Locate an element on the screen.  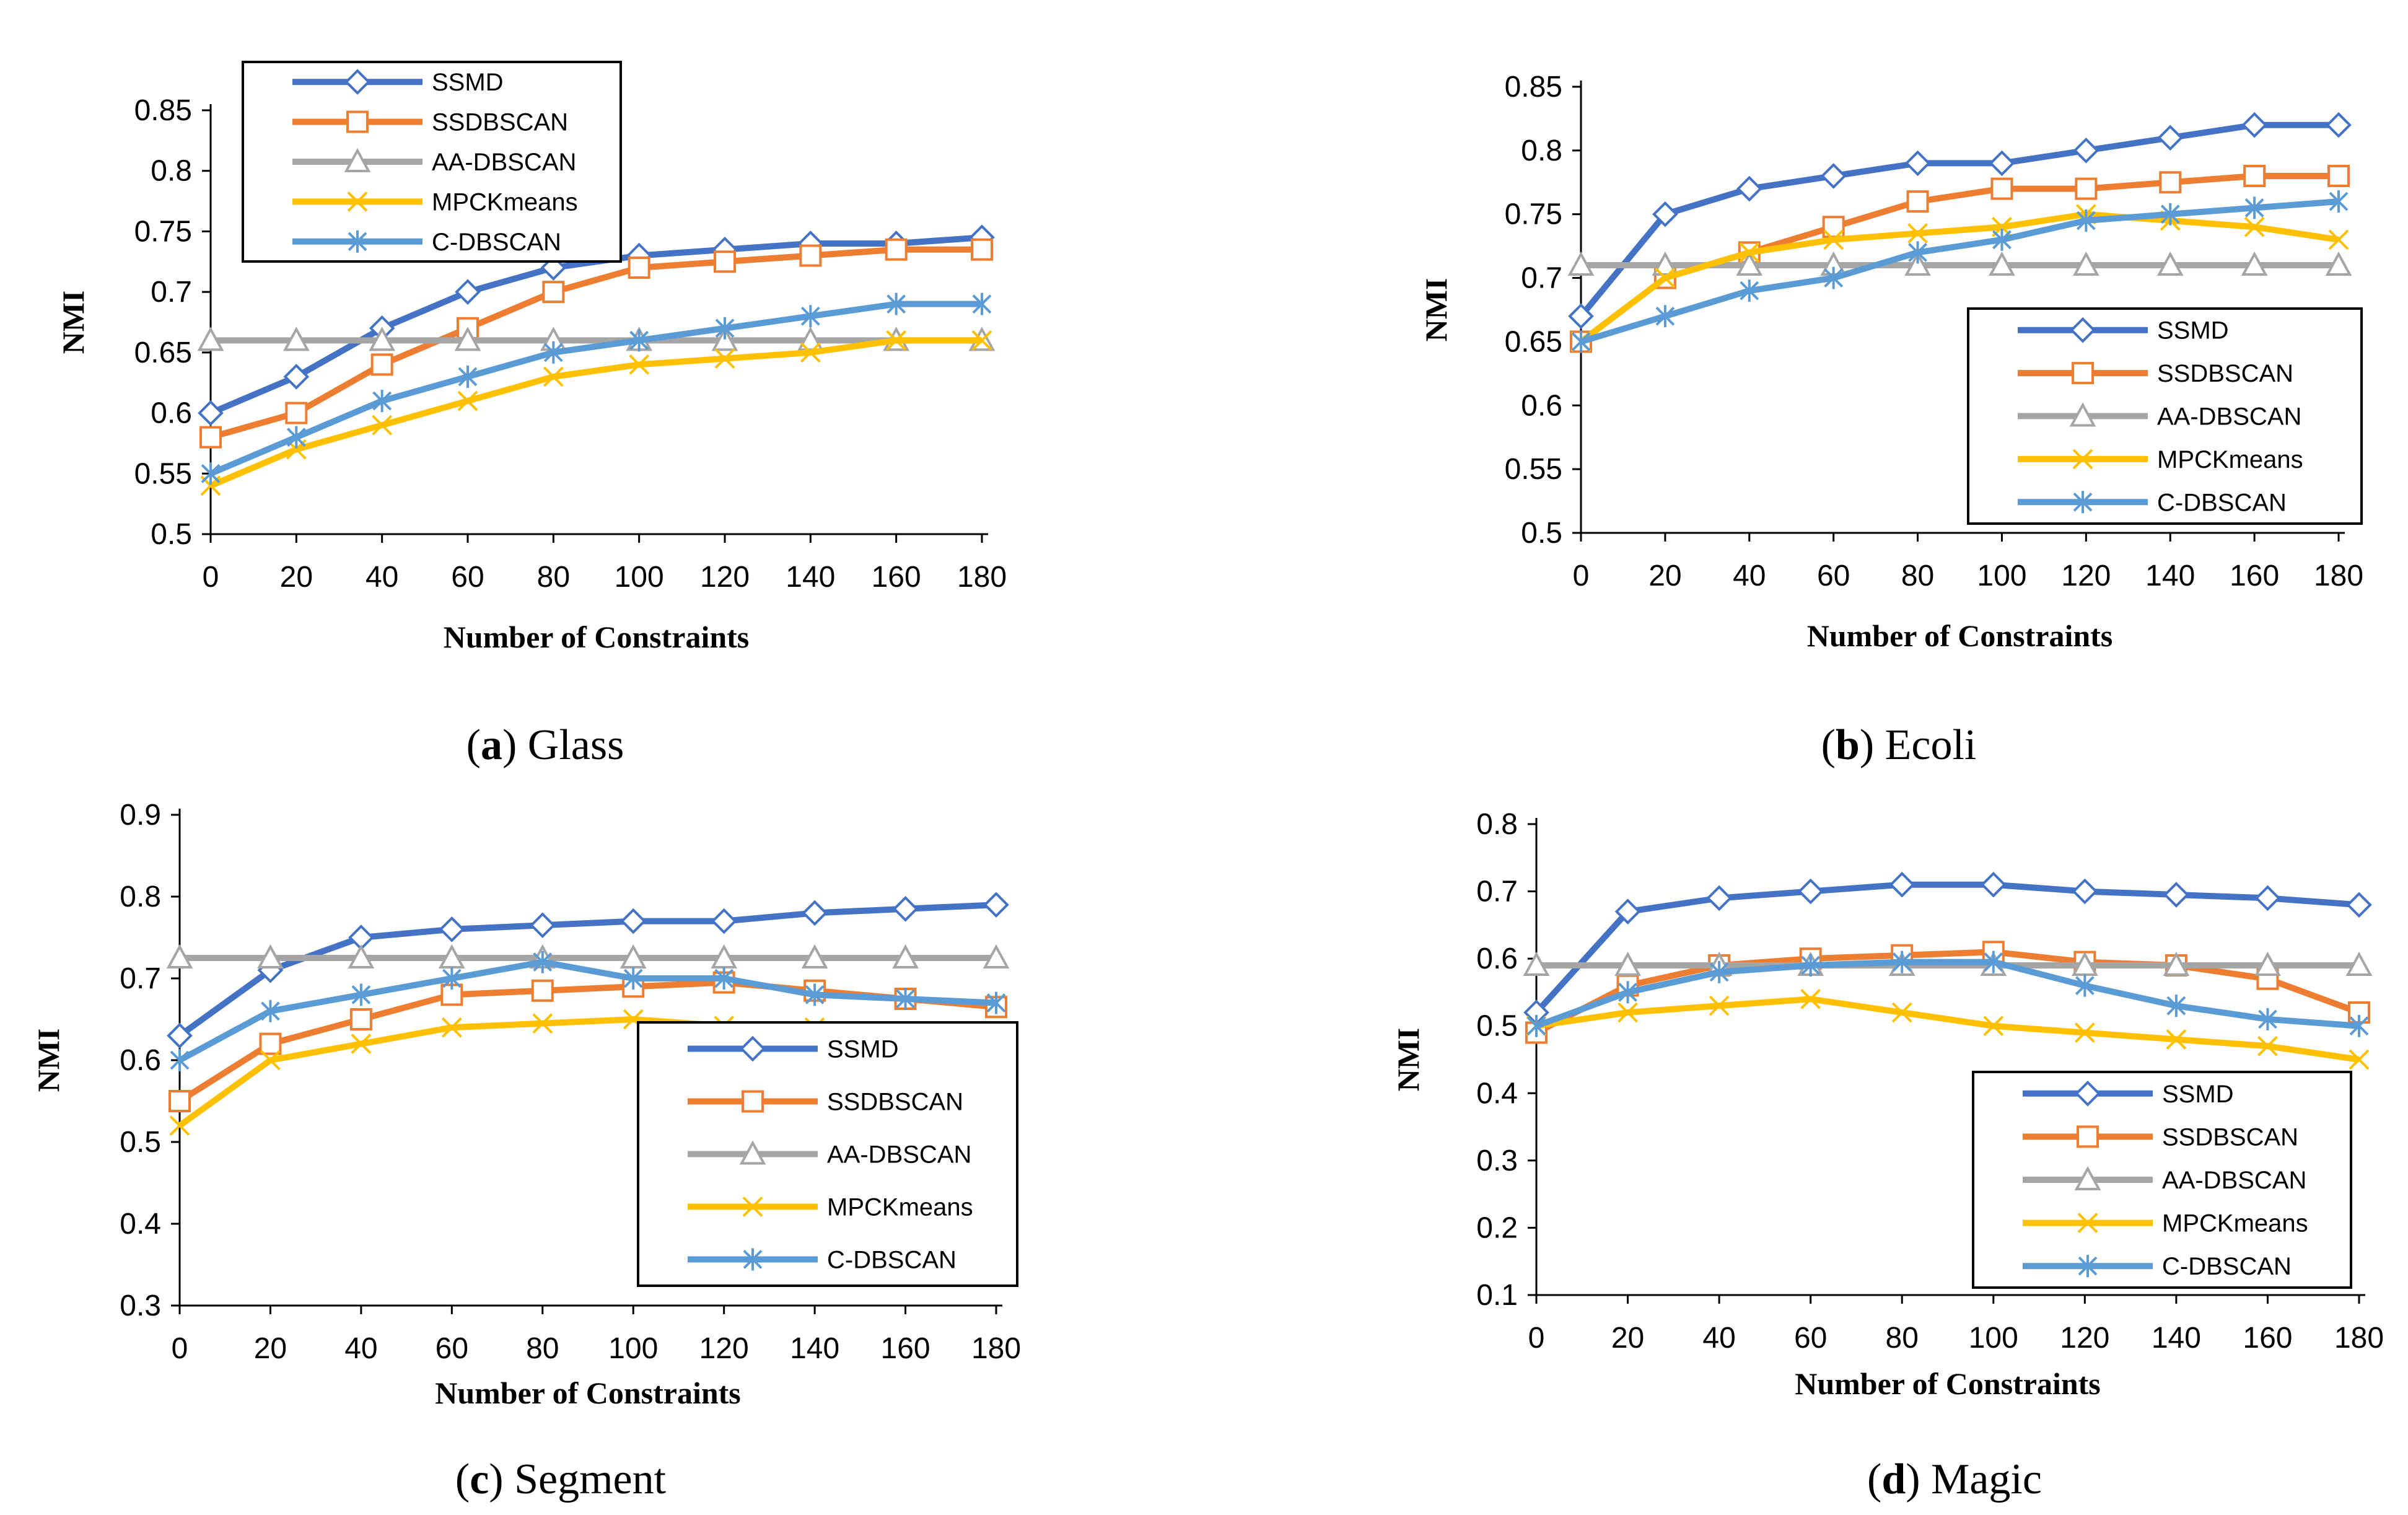
series-mpckmeans is located at coordinates (1948, 1029).